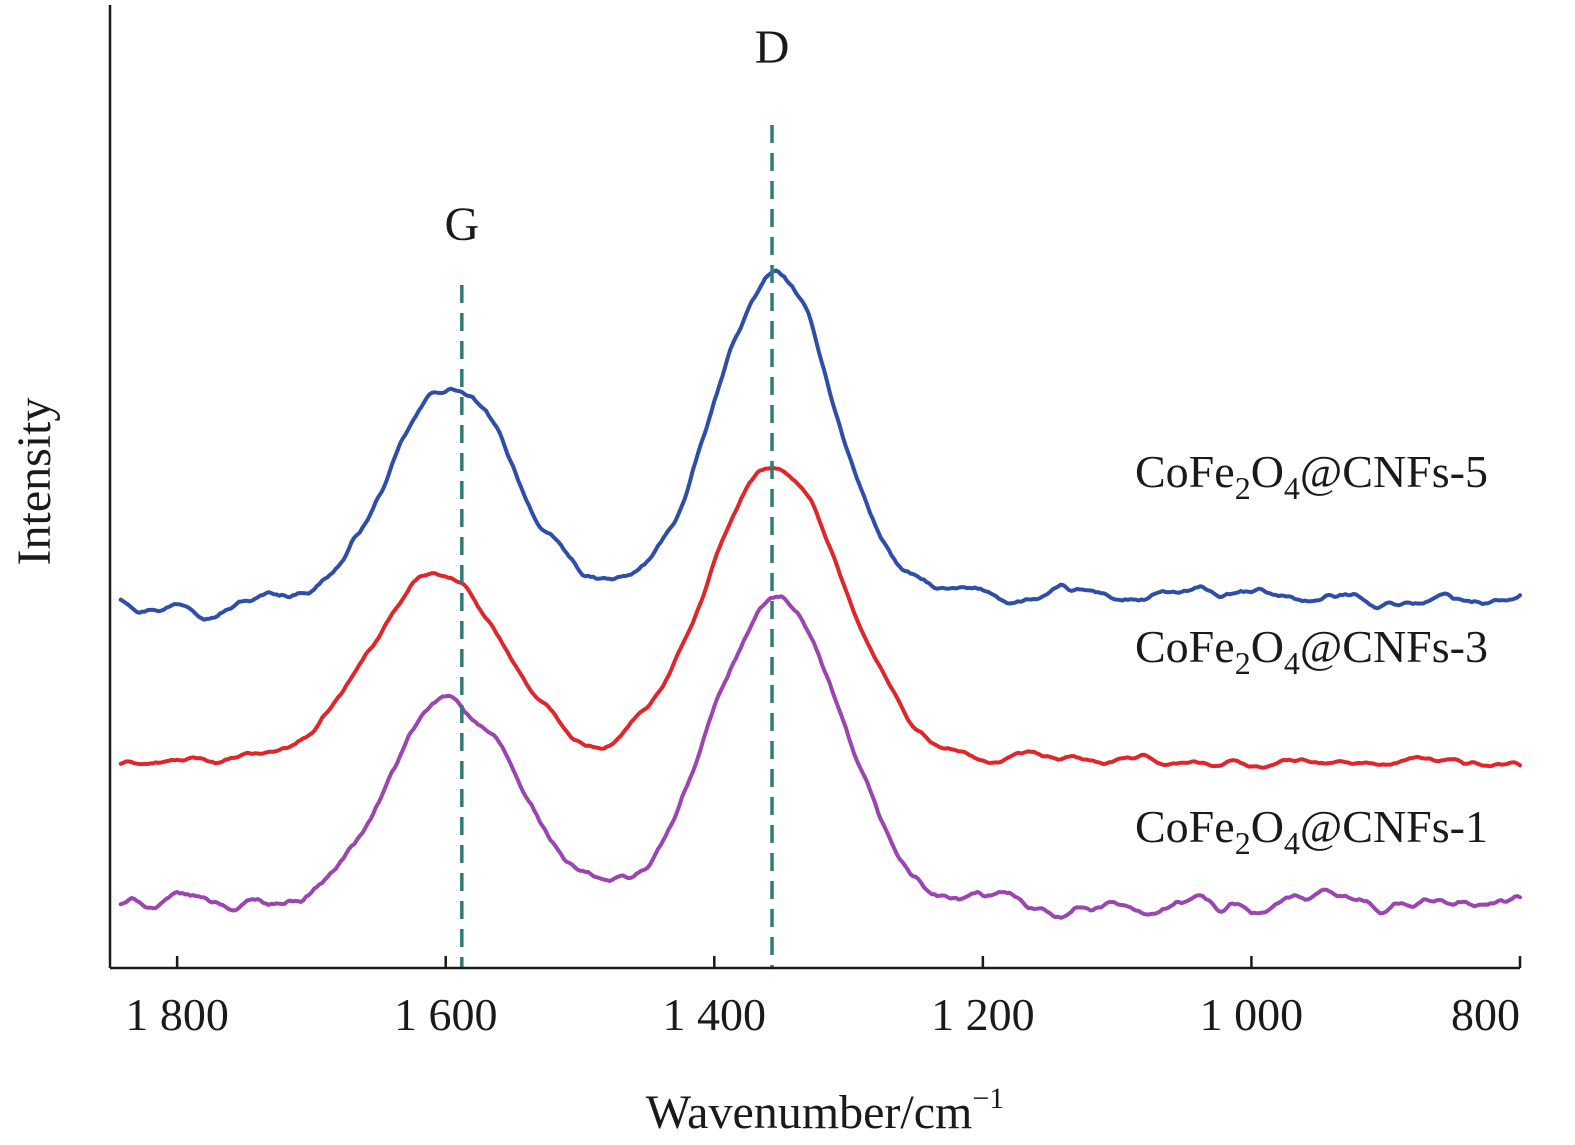 The width and height of the screenshot is (1575, 1145). Describe the element at coordinates (823, 998) in the screenshot. I see `x-axis-ticks: 1 800 1 600 1 400 1 200 1 000 800` at that location.